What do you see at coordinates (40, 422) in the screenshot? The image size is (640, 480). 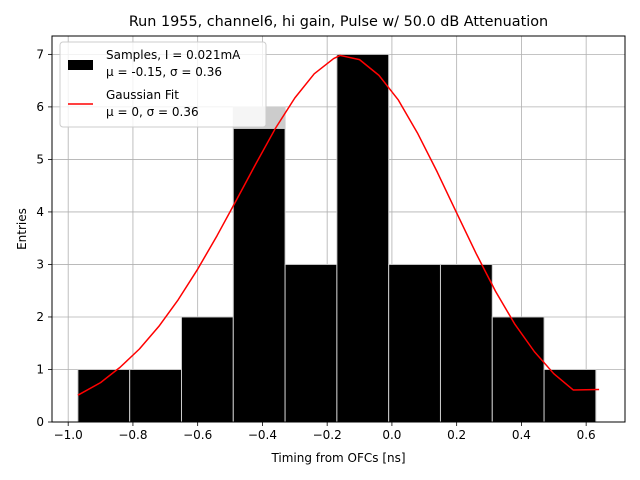 I see `y-tick-label: 0` at bounding box center [40, 422].